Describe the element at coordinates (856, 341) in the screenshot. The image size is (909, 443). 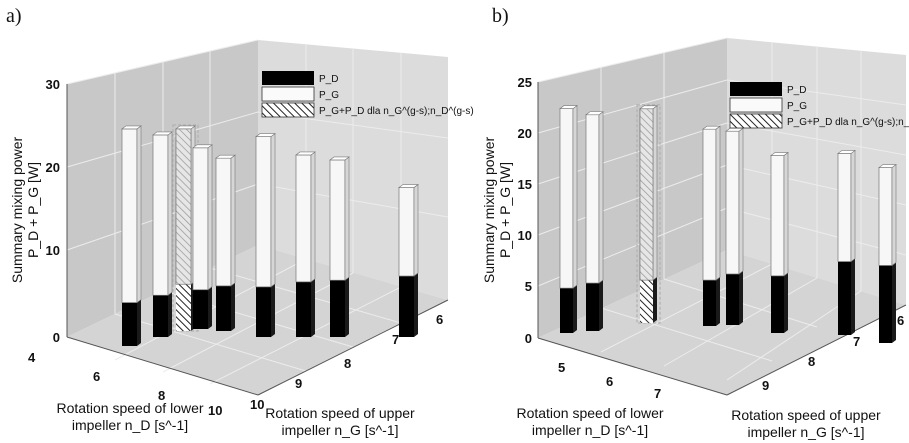
I see `y-tick: 7` at that location.